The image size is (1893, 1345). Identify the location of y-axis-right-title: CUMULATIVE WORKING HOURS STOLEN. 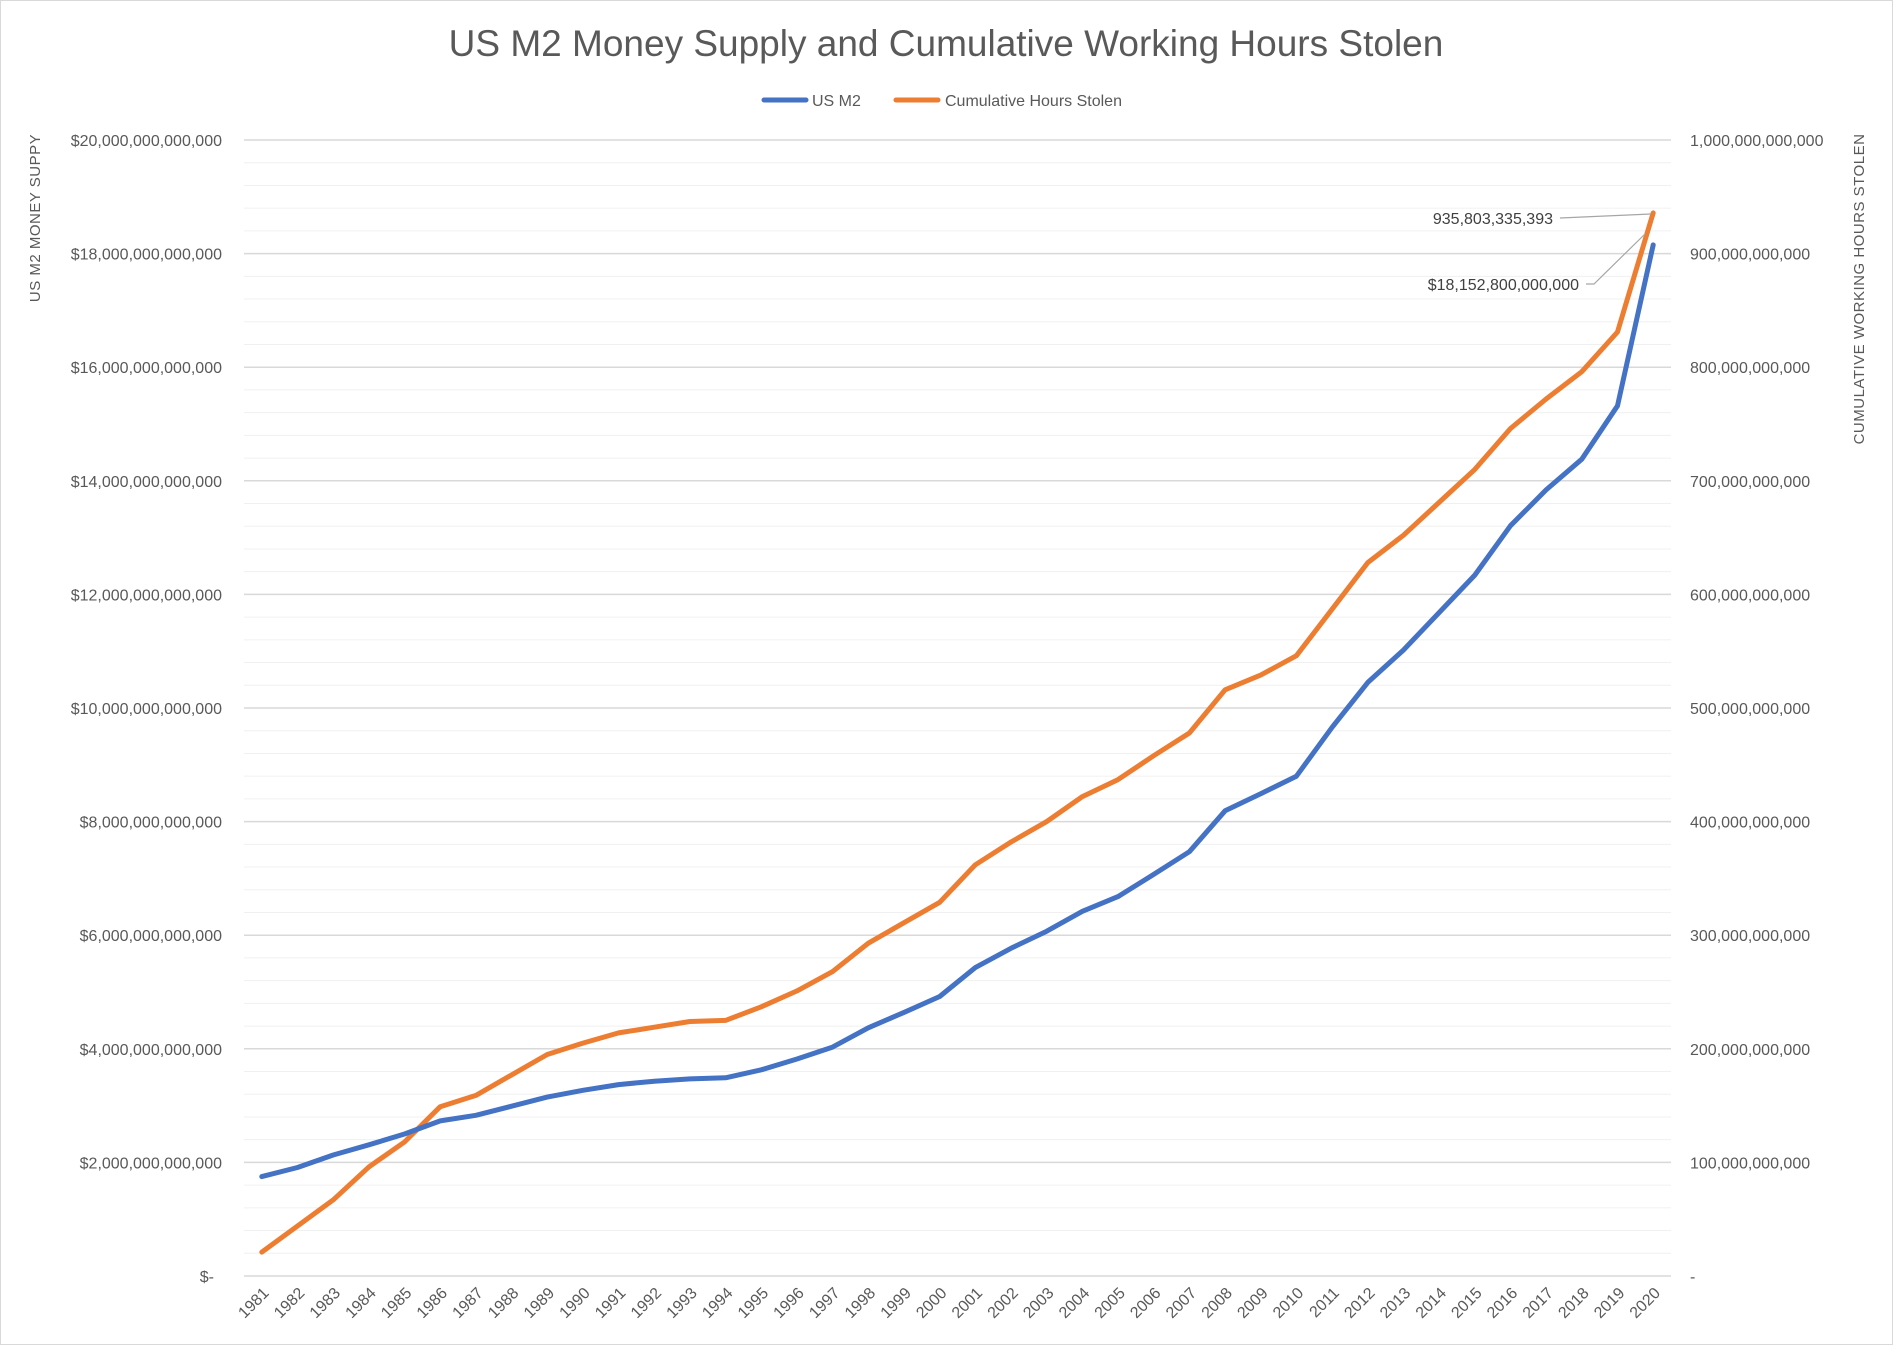
(1859, 289).